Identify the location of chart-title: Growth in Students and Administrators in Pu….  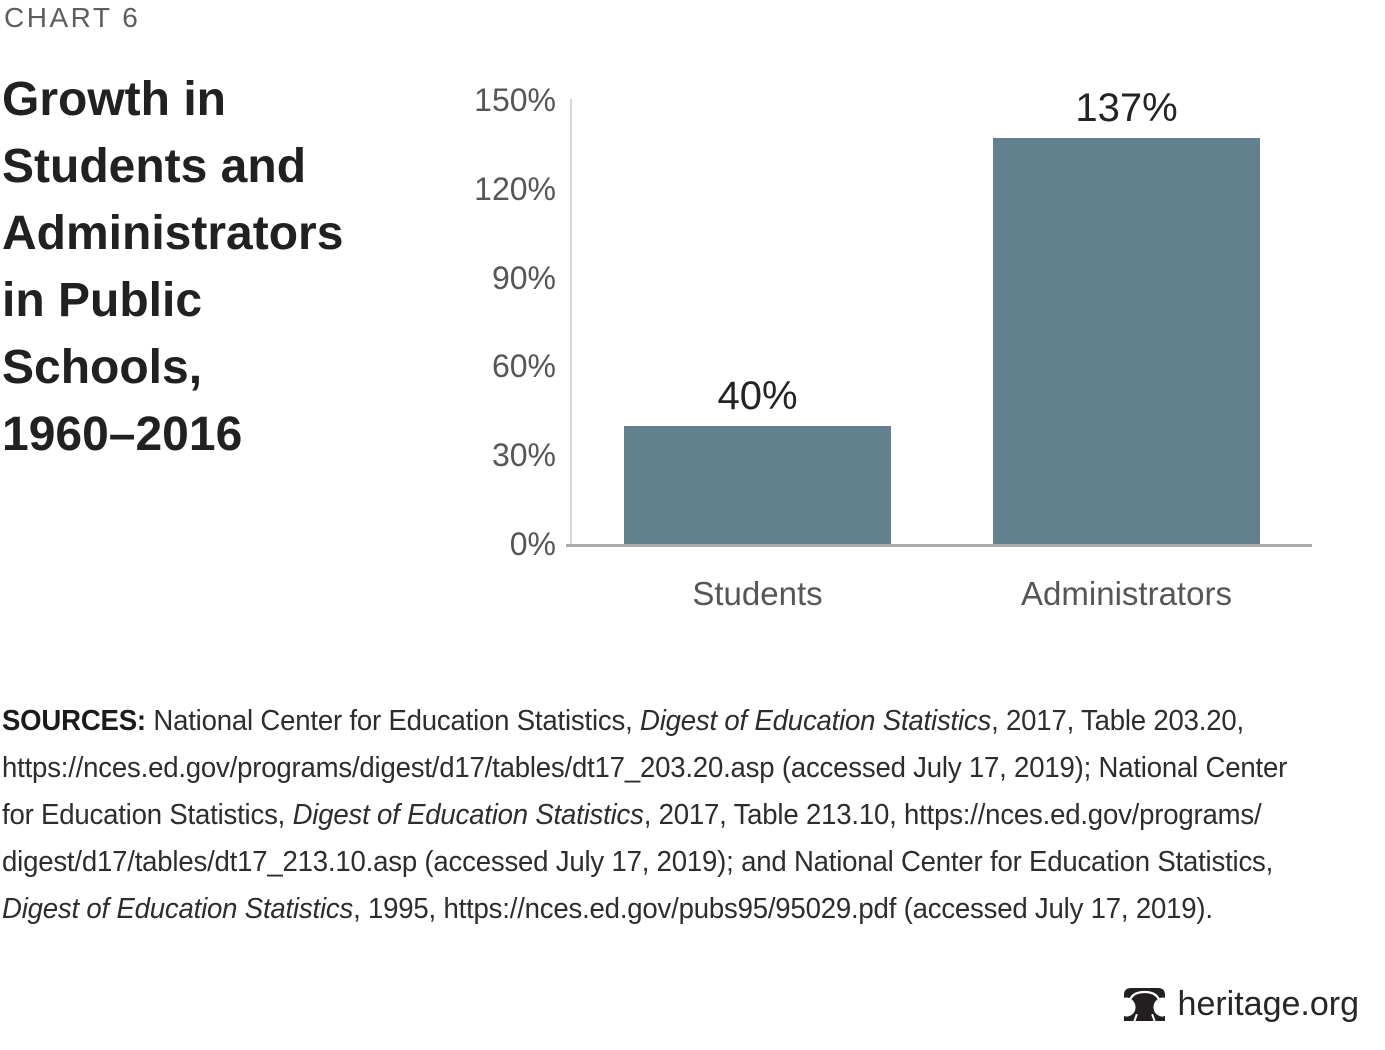
(217, 267).